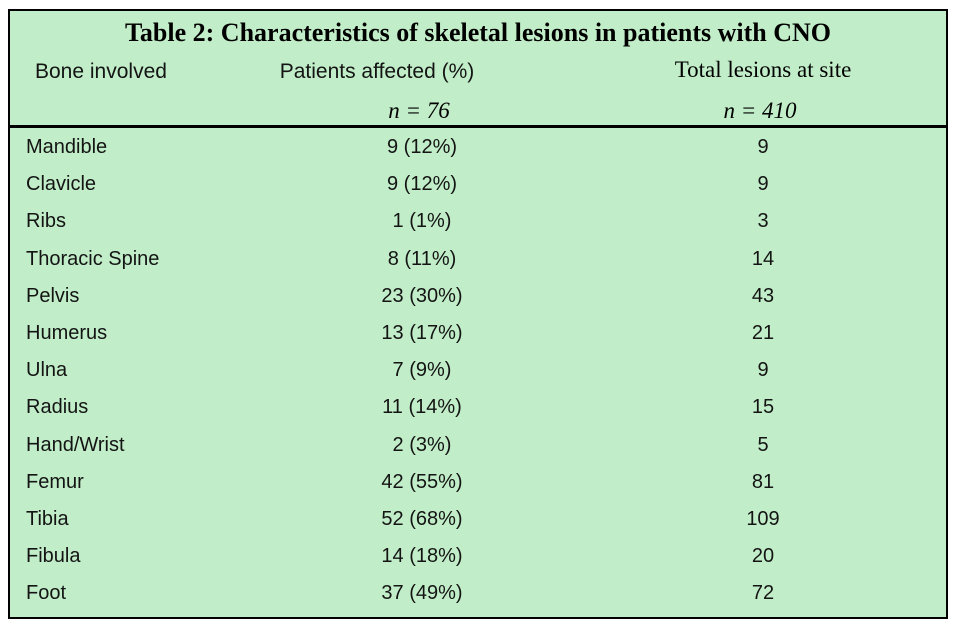 The image size is (955, 625). I want to click on cell-bone: Pelvis, so click(53, 295).